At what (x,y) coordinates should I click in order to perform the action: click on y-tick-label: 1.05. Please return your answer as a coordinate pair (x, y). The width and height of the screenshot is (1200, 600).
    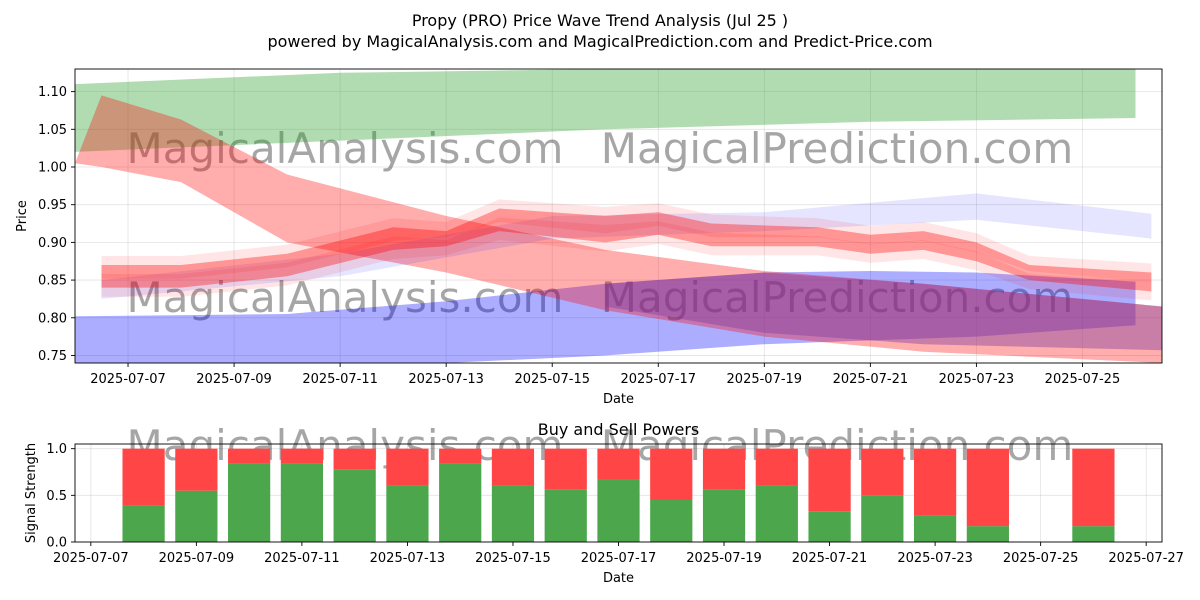
    Looking at the image, I should click on (52, 130).